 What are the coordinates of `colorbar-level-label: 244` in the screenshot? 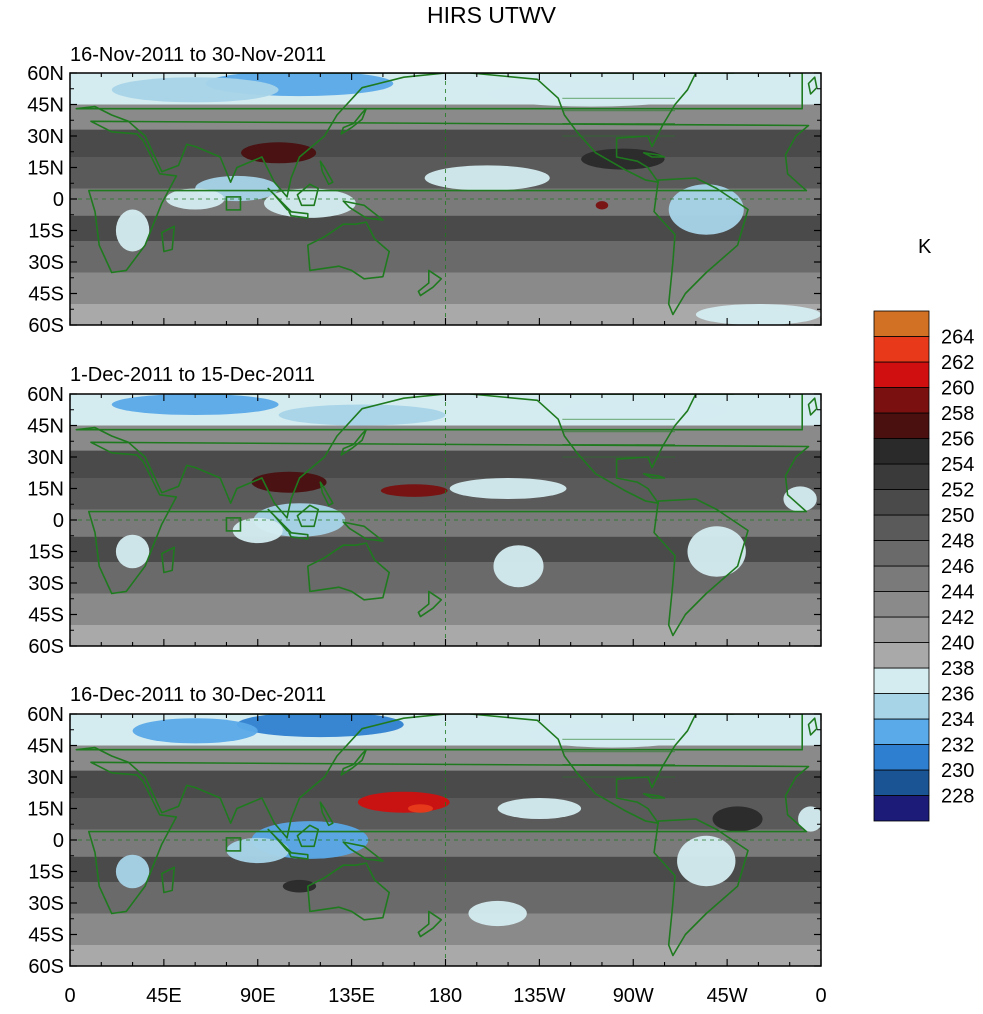 It's located at (957, 593).